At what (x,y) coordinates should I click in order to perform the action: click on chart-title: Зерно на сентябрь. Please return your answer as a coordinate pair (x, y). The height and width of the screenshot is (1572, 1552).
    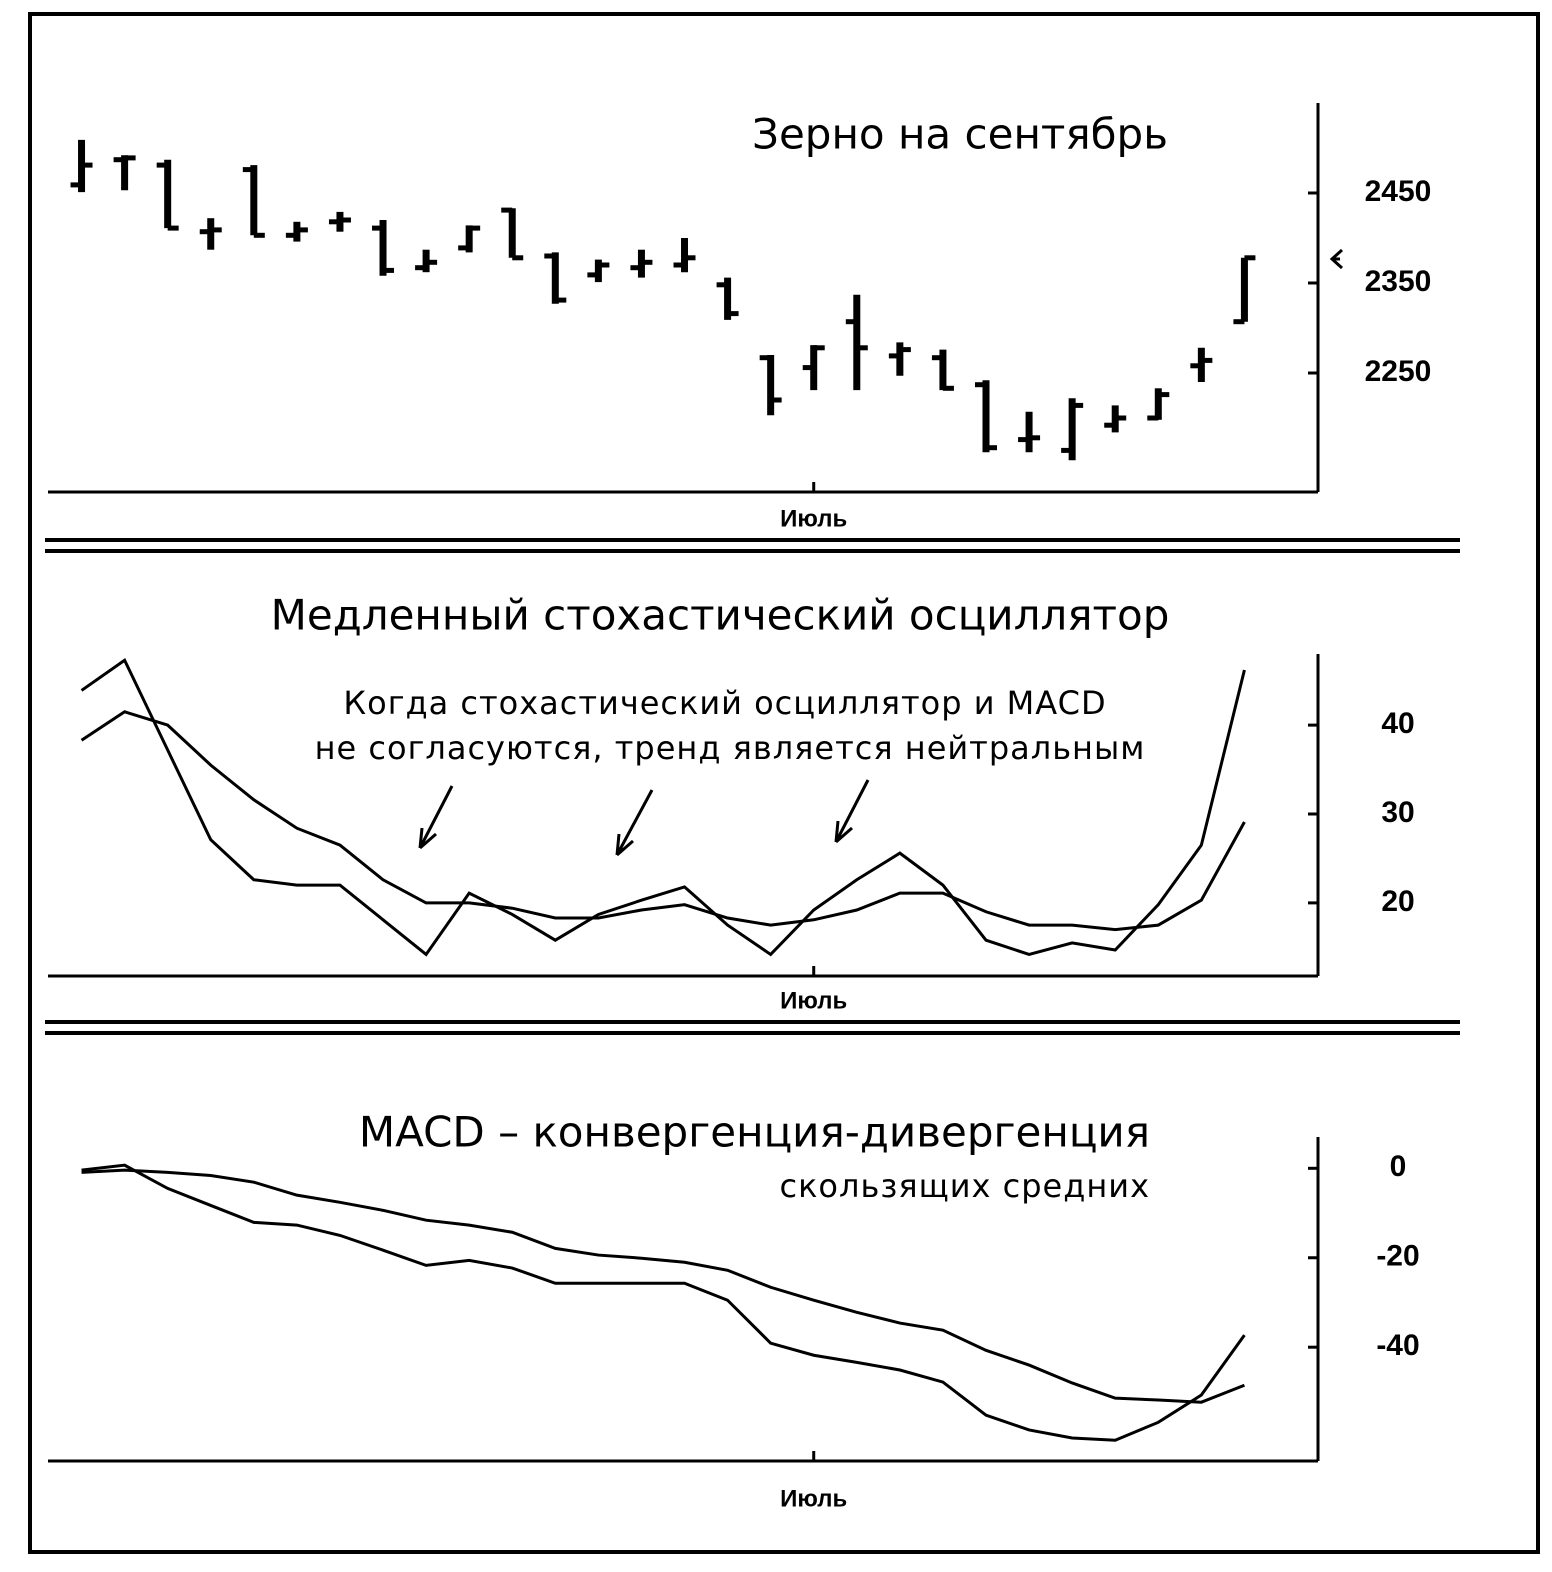
    Looking at the image, I should click on (960, 134).